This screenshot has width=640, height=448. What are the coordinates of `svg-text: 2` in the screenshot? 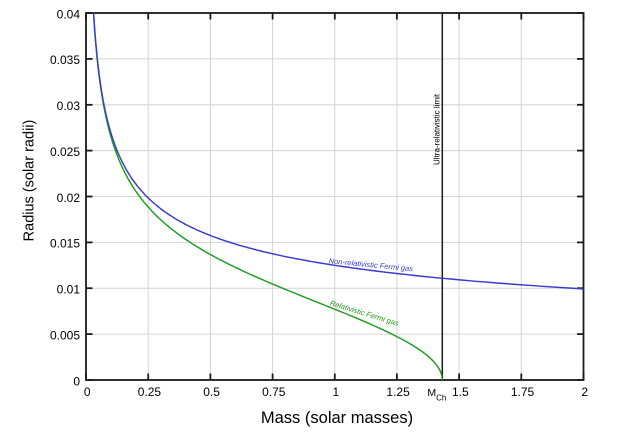 It's located at (584, 392).